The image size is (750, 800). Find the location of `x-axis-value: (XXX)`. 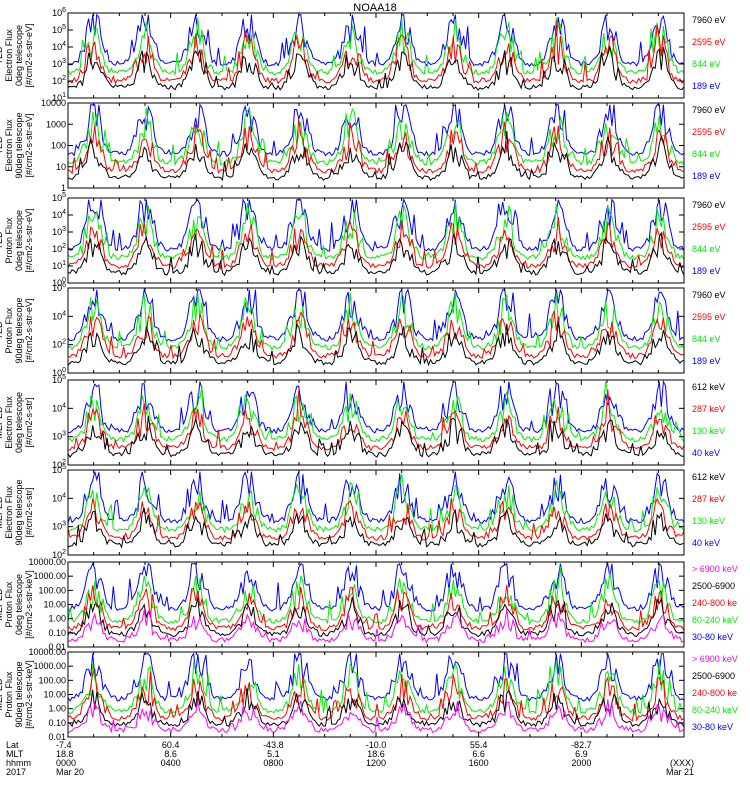

x-axis-value: (XXX) is located at coordinates (682, 763).